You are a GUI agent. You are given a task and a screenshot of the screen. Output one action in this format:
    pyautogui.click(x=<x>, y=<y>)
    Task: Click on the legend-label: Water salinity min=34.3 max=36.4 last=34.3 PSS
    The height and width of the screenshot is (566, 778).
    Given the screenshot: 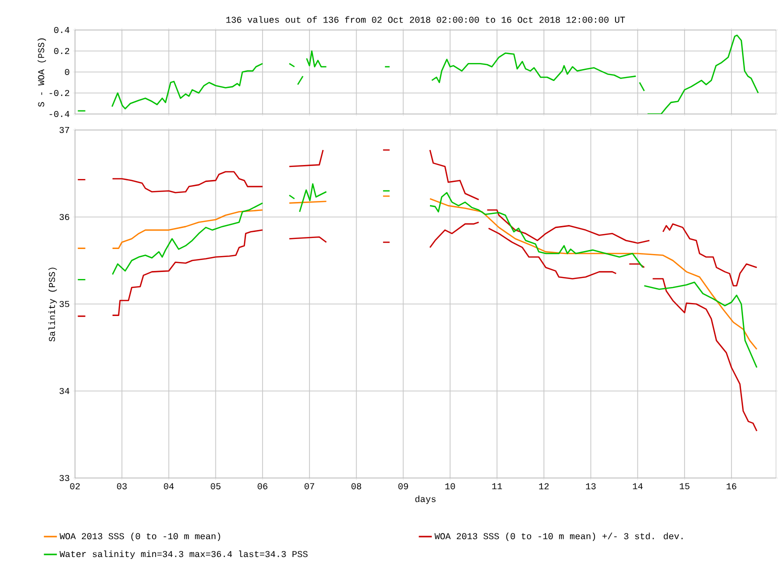 What is the action you would take?
    pyautogui.click(x=184, y=554)
    